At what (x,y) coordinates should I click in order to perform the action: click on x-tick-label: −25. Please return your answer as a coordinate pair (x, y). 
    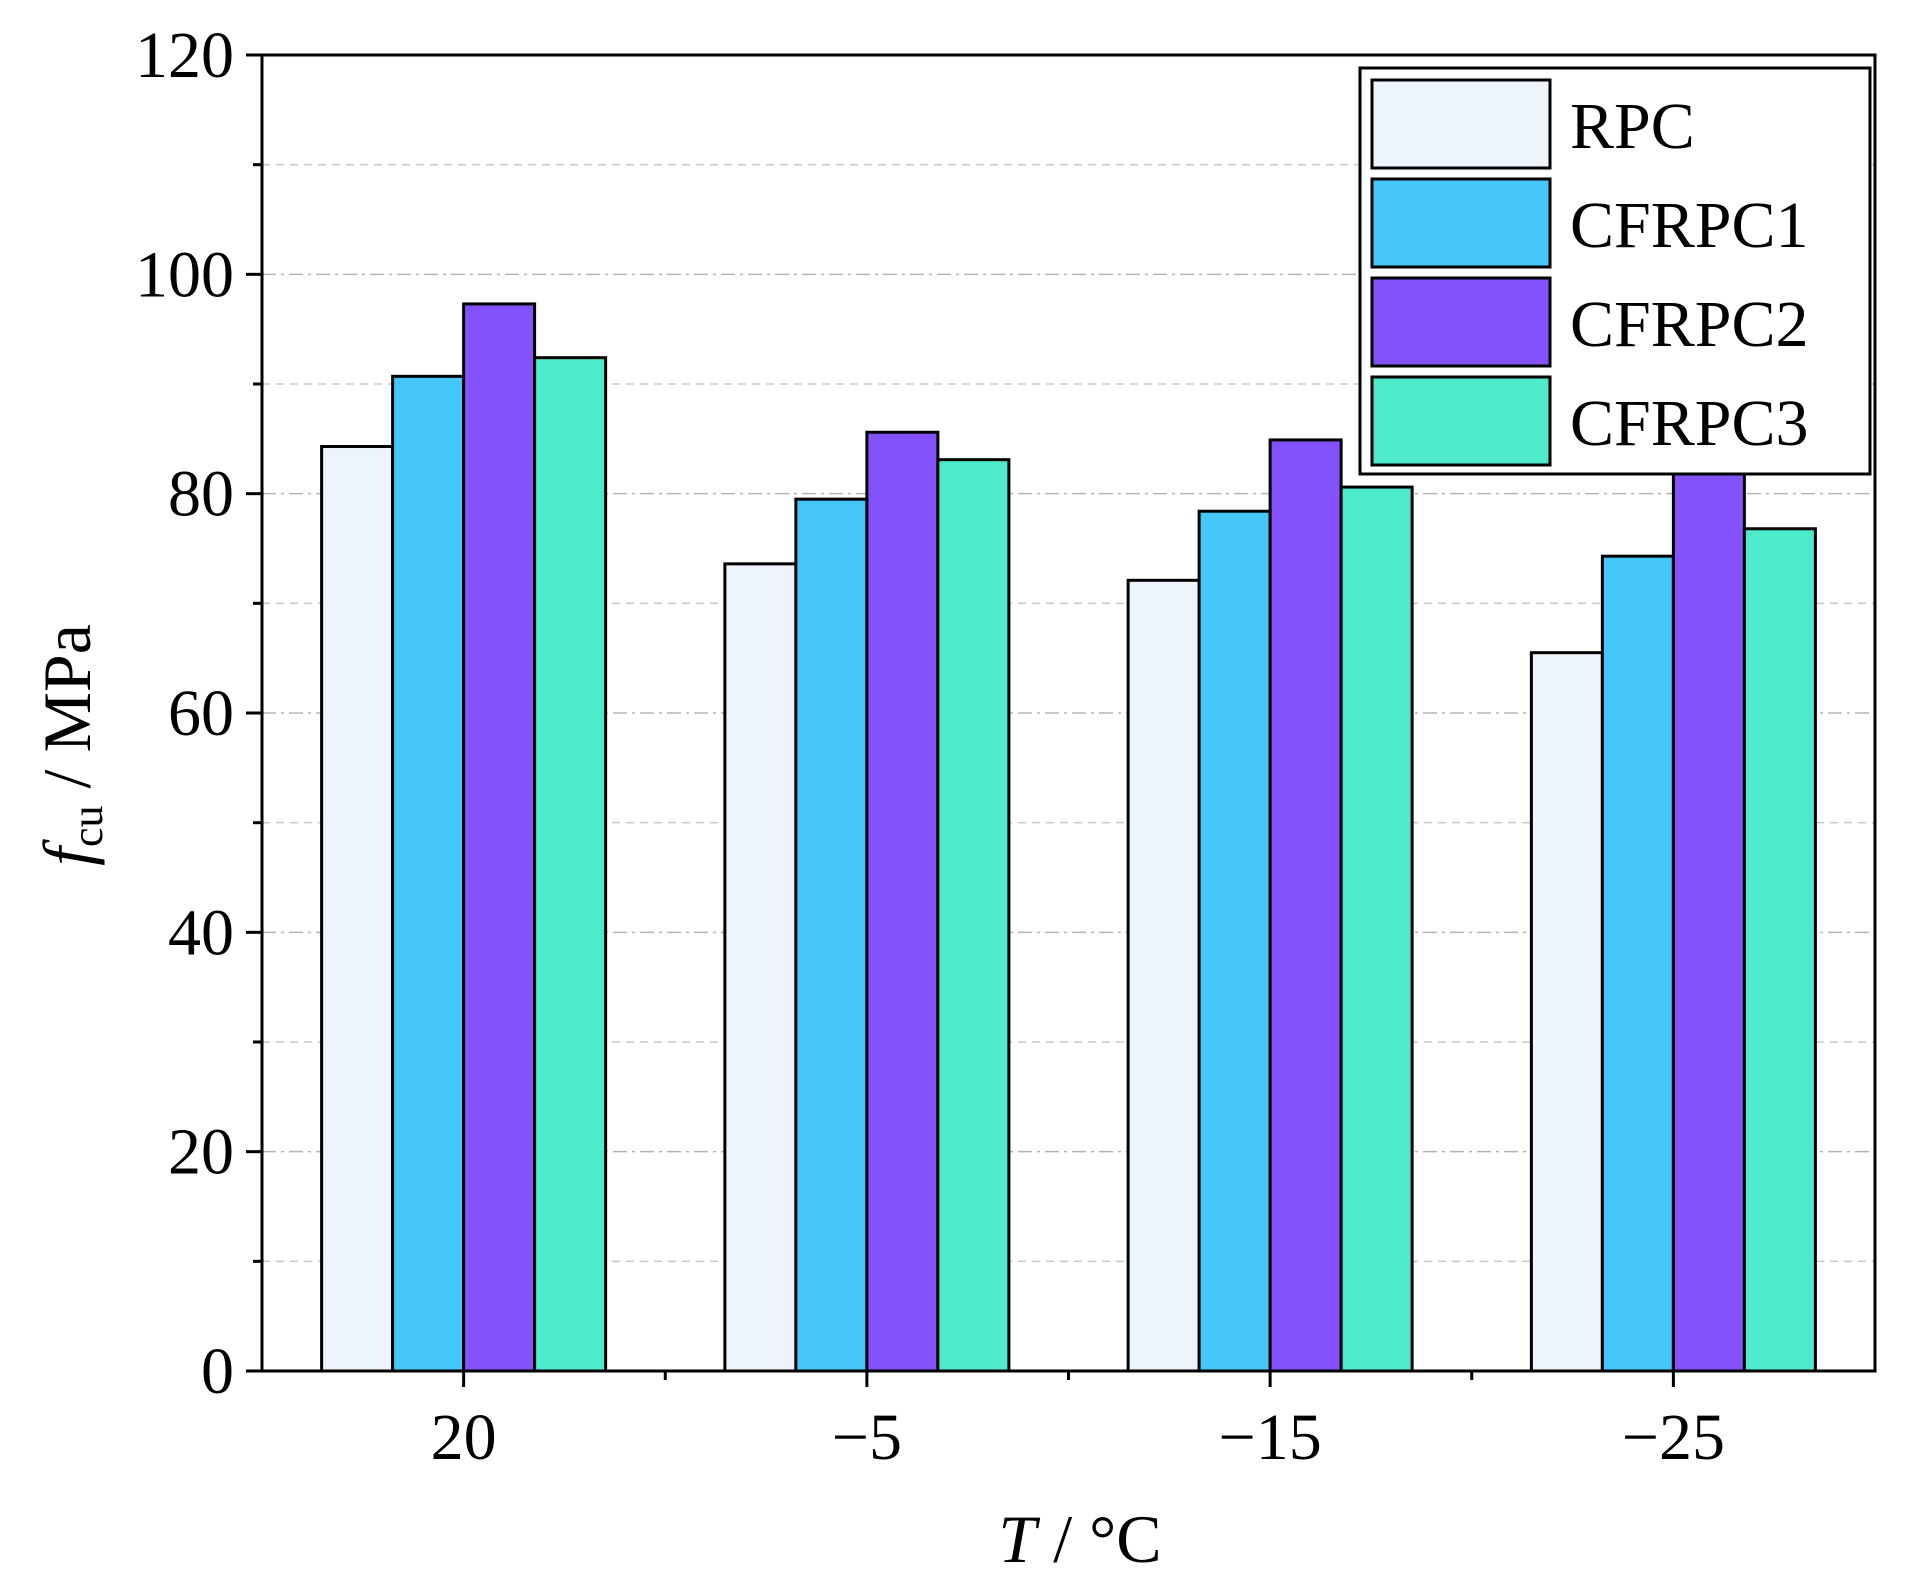
    Looking at the image, I should click on (1673, 1437).